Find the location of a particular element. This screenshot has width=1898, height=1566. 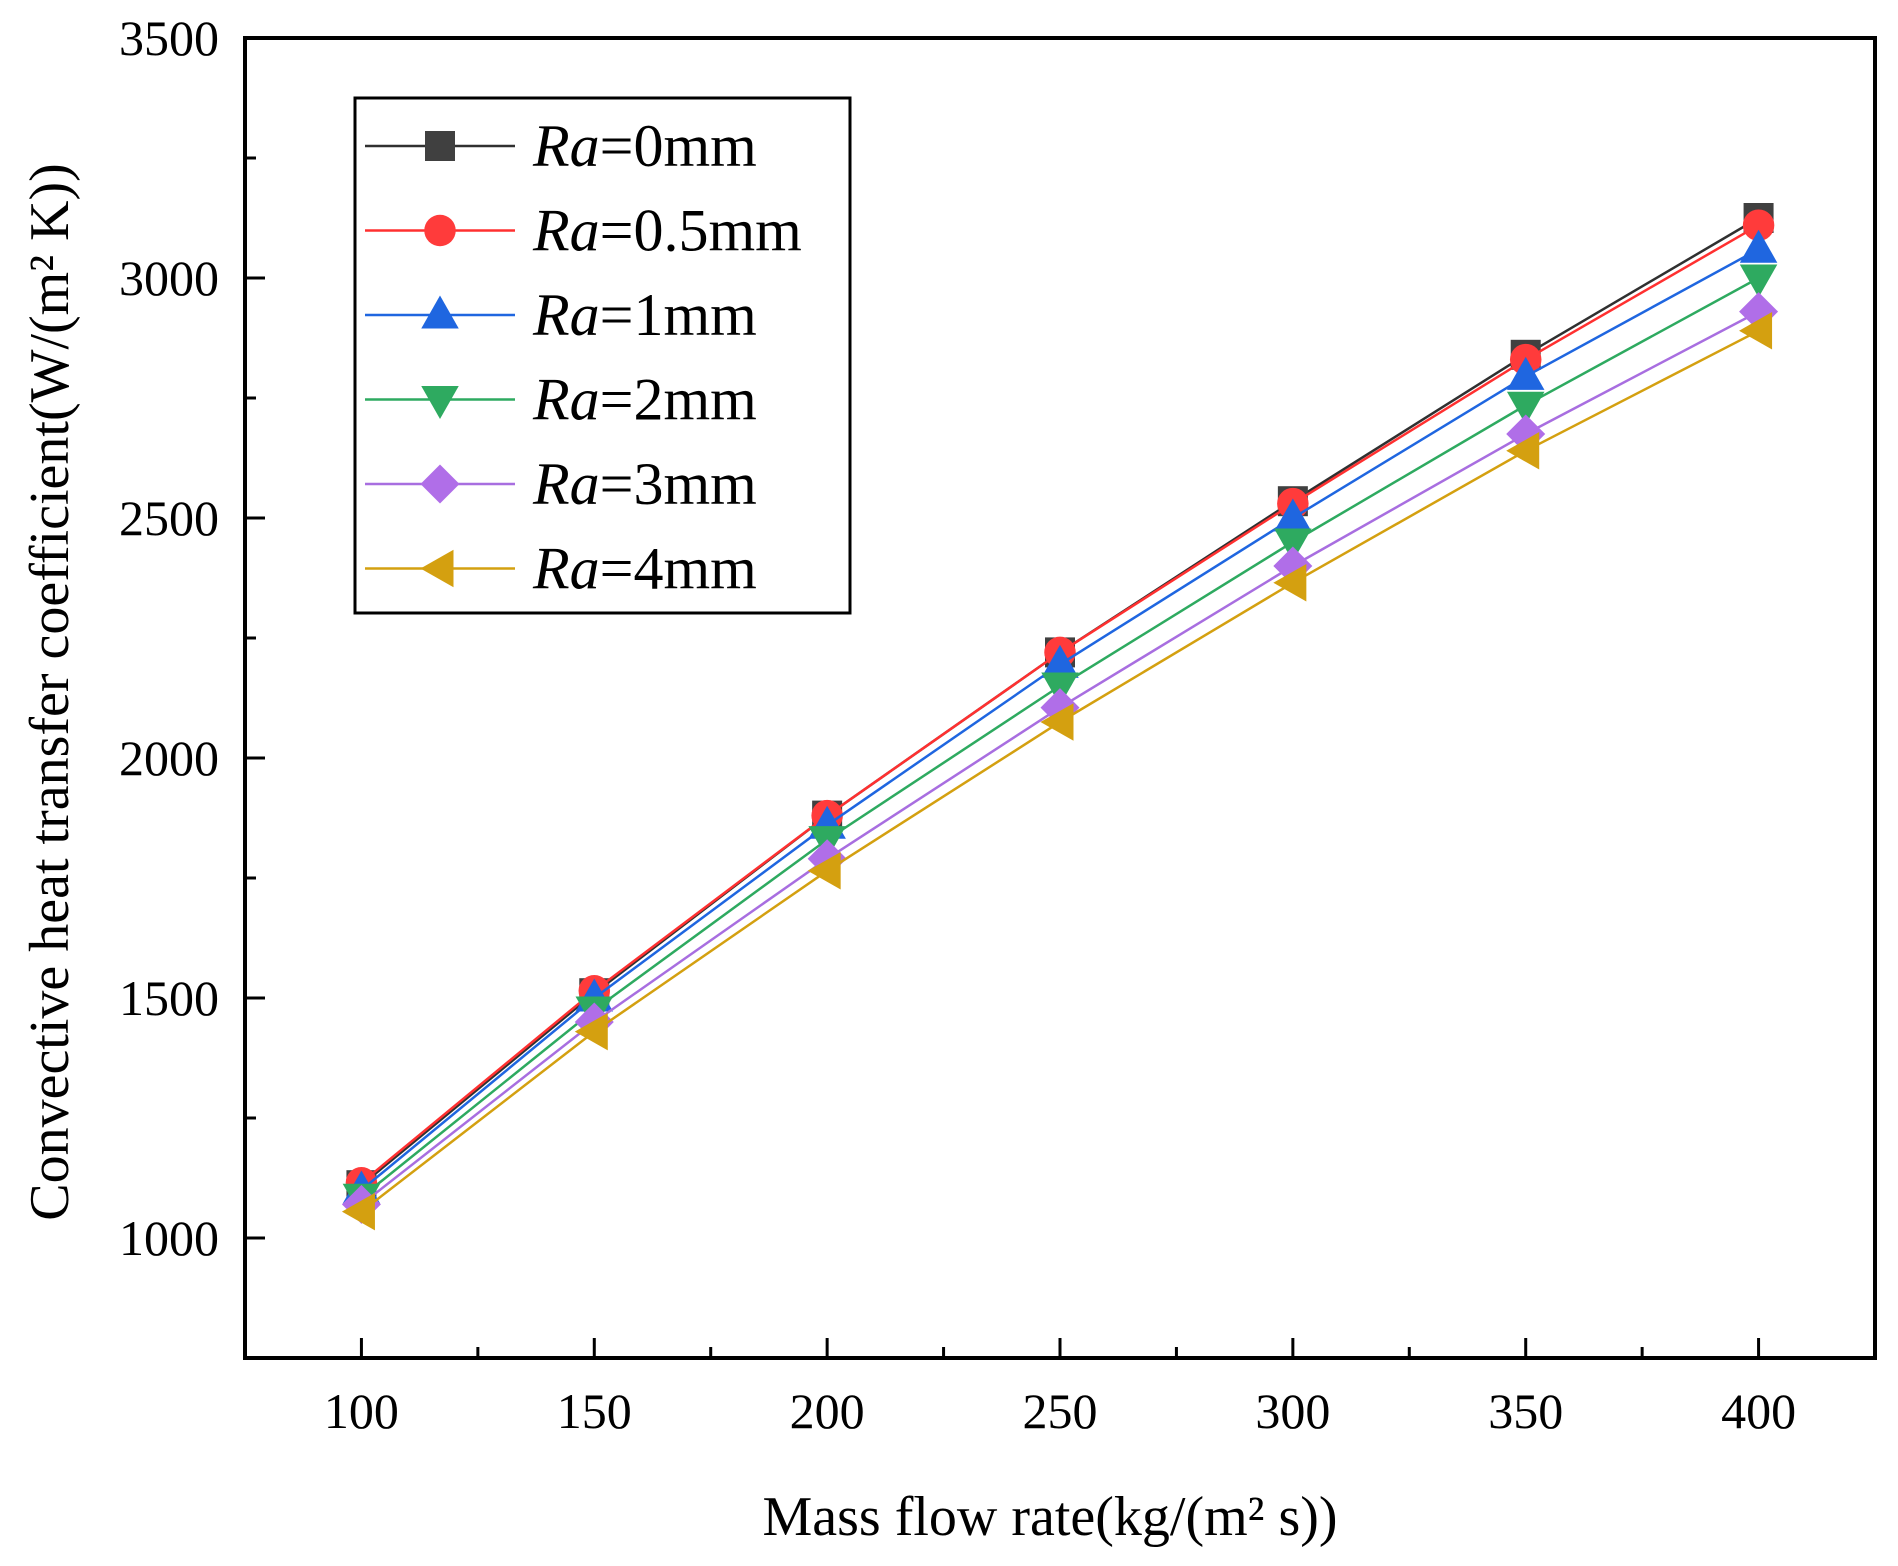

y-tick-label: 2000 is located at coordinates (169, 758).